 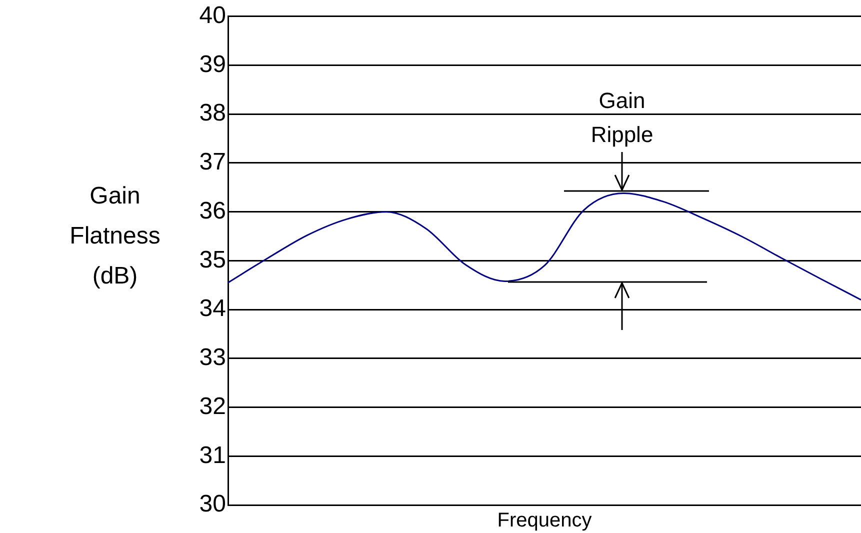 What do you see at coordinates (212, 504) in the screenshot?
I see `y-tick-label: 30` at bounding box center [212, 504].